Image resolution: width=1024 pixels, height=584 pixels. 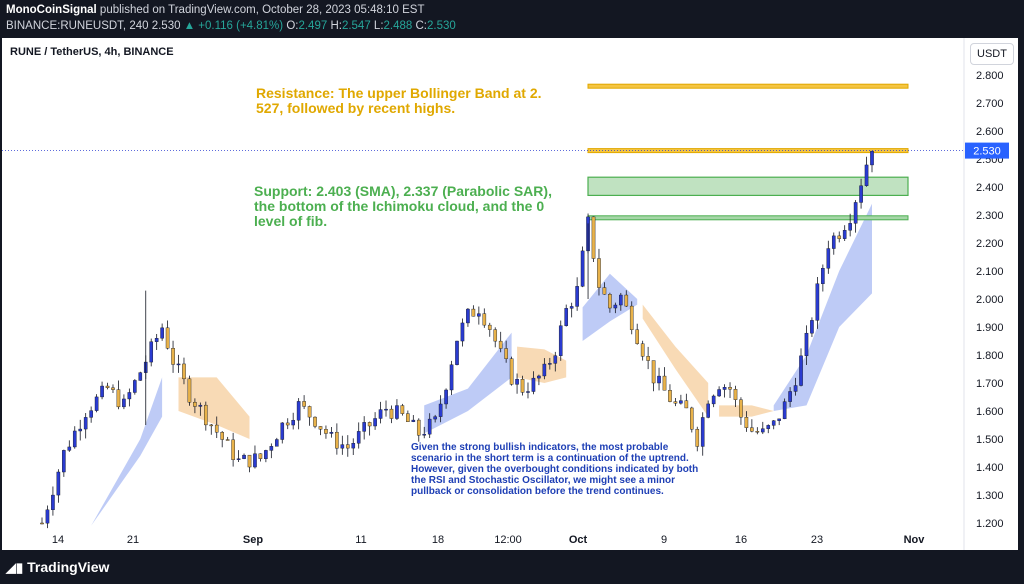 I want to click on author-name: MonoCoinSignal, so click(x=51, y=10).